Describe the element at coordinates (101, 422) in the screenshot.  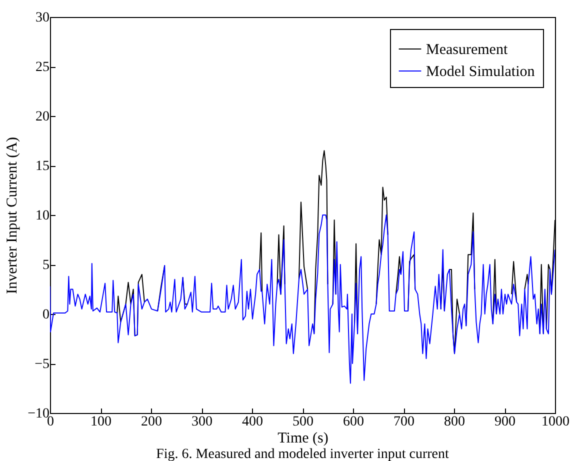
I see `x-tick-label: 100` at that location.